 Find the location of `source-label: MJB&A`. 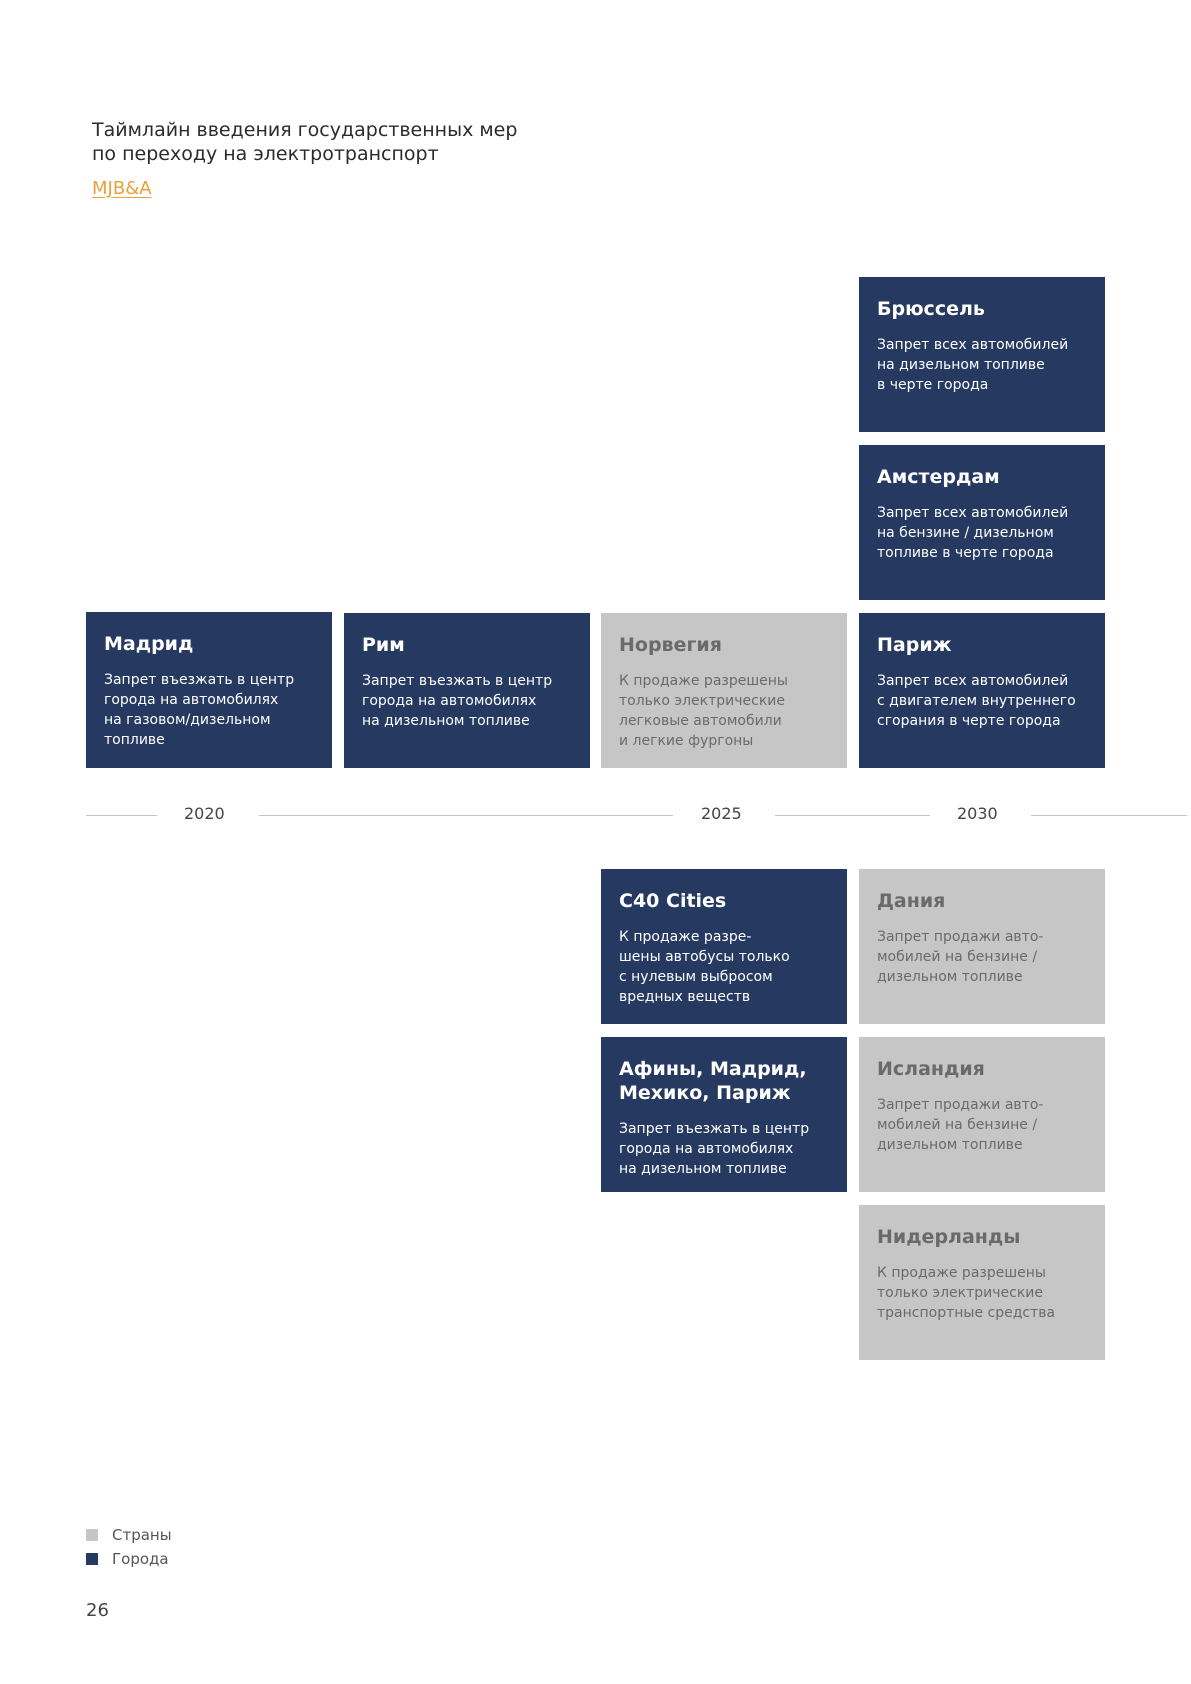

source-label: MJB&A is located at coordinates (122, 188).